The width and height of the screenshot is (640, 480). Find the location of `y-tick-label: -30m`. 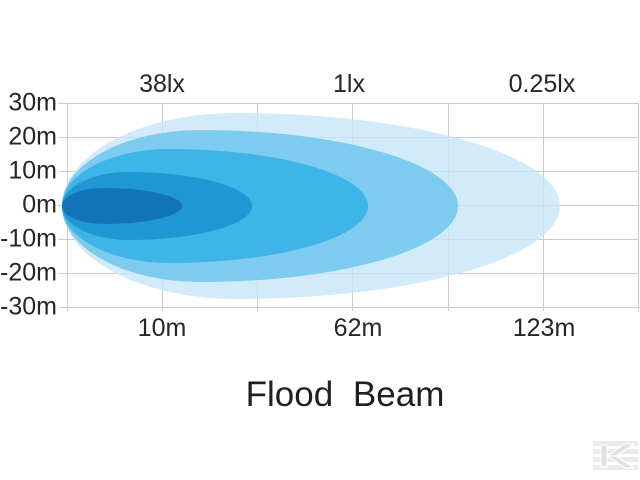

y-tick-label: -30m is located at coordinates (28, 306).